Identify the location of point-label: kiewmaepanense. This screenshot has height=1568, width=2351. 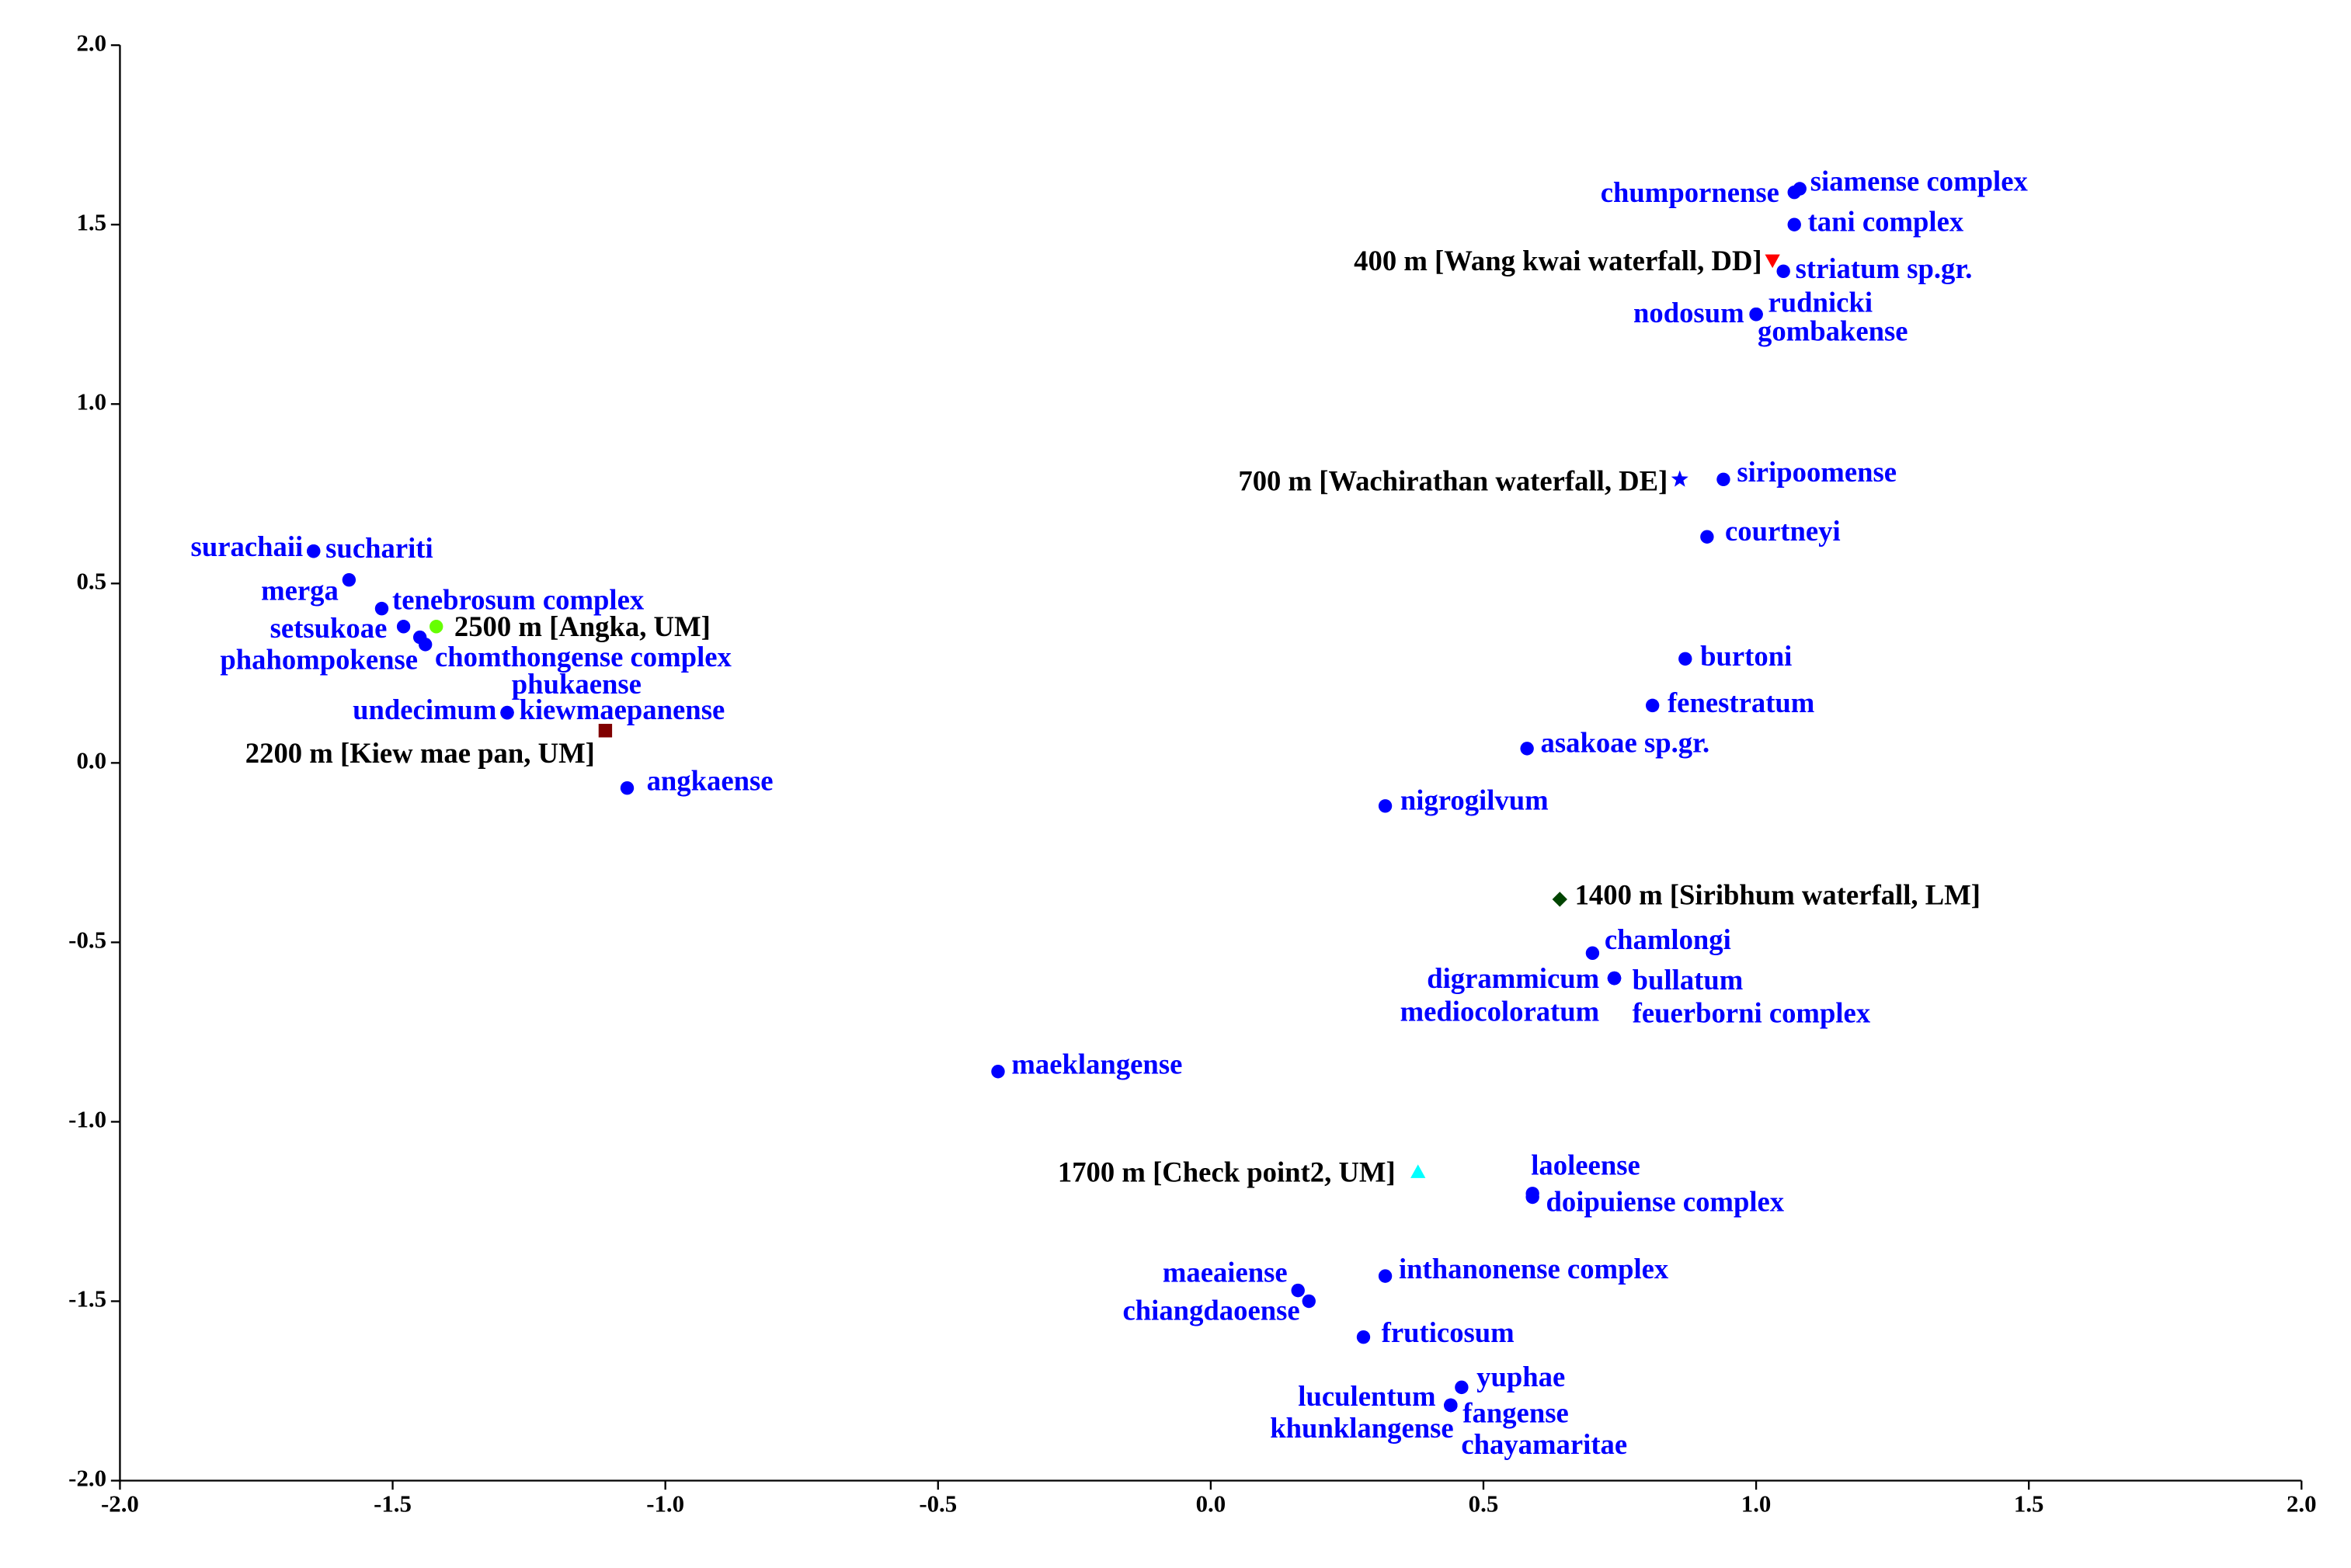
(622, 709).